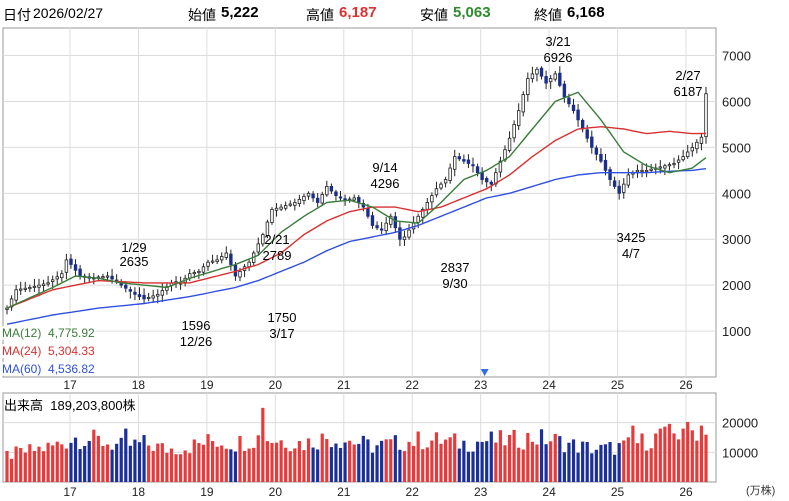  Describe the element at coordinates (134, 261) in the screenshot. I see `annotation-value-0: 2635` at that location.